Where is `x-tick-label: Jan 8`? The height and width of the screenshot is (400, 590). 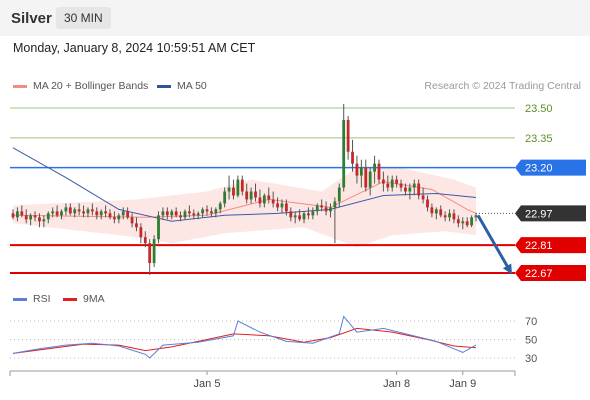
x-tick-label: Jan 8 is located at coordinates (396, 384).